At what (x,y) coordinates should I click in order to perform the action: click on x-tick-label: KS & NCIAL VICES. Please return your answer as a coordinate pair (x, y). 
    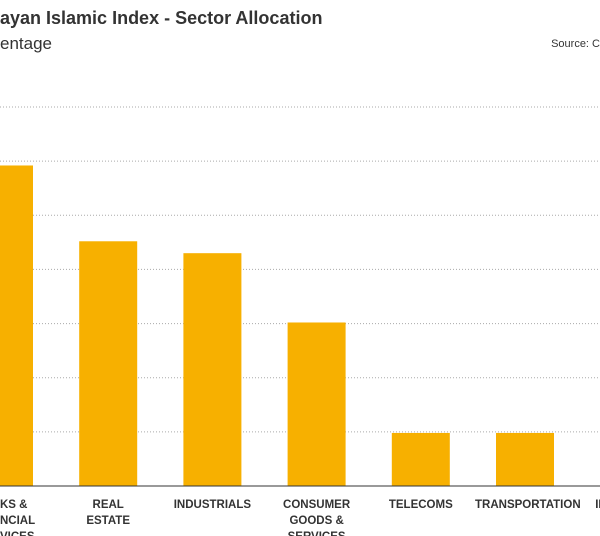
    Looking at the image, I should click on (18, 517).